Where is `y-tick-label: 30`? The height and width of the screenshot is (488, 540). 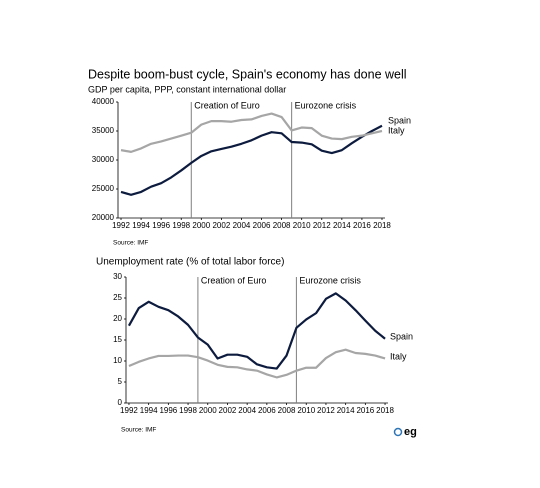
y-tick-label: 30 is located at coordinates (117, 276).